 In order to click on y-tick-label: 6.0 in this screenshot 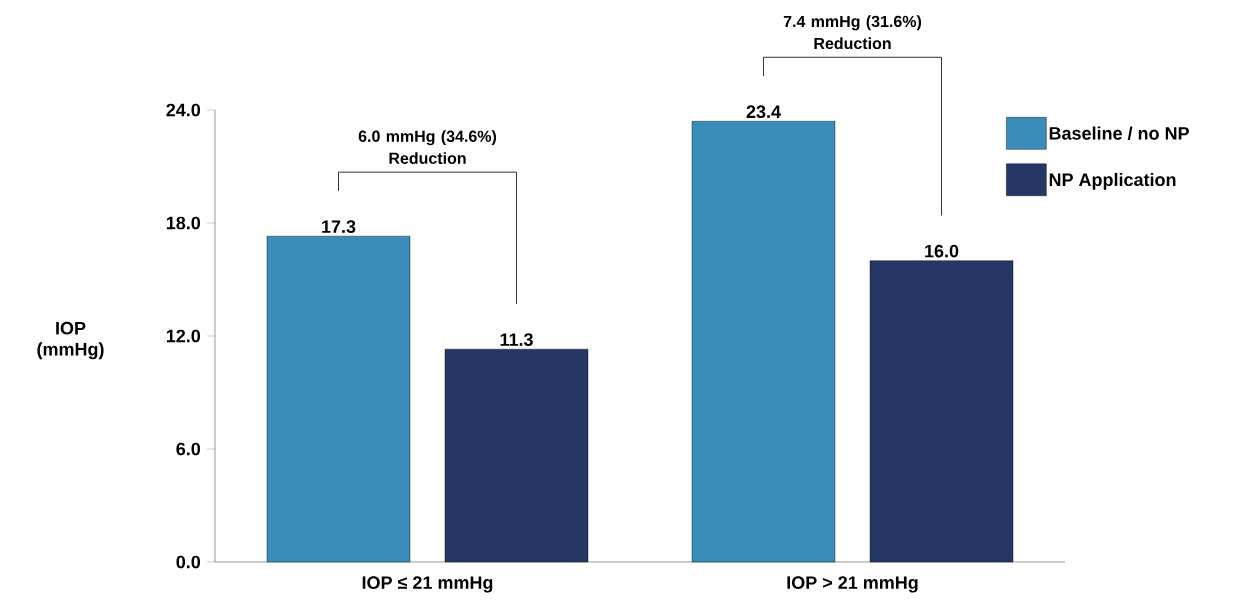, I will do `click(188, 449)`.